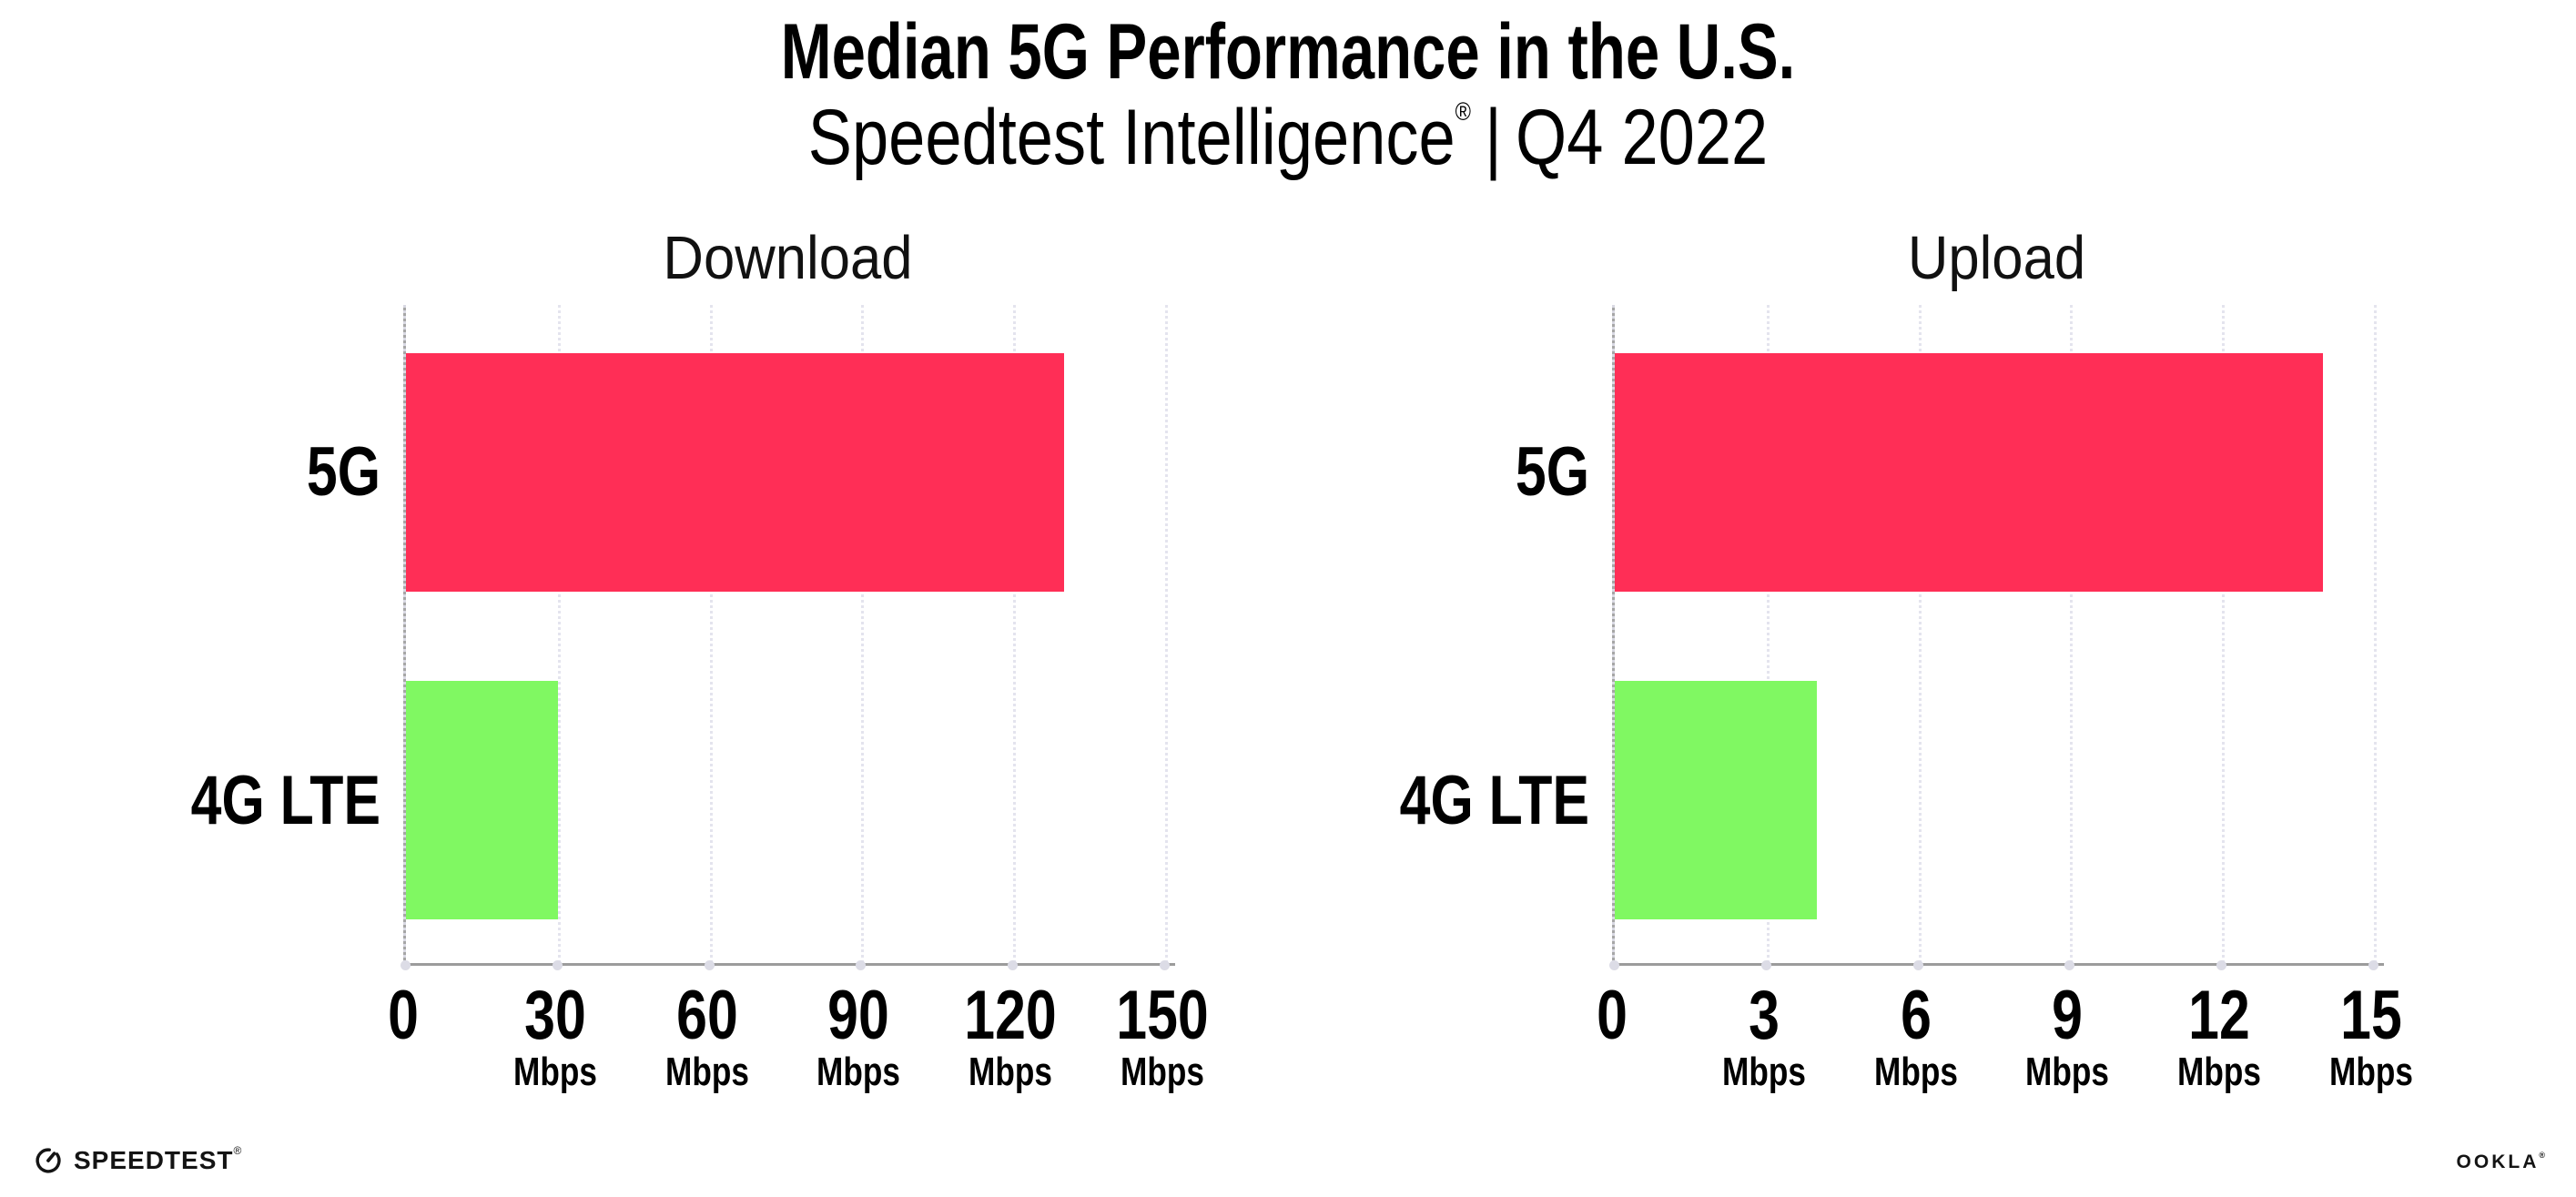 This screenshot has width=2576, height=1197. What do you see at coordinates (706, 1015) in the screenshot?
I see `x-tick-value: 60` at bounding box center [706, 1015].